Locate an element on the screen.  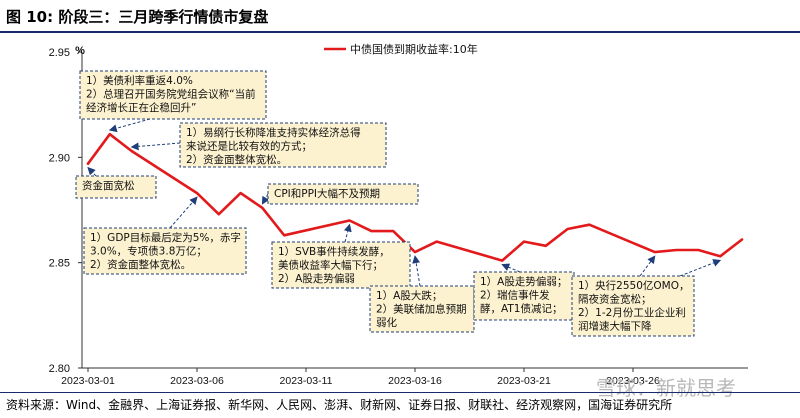
y-tick-label: 2.95 is located at coordinates (59, 53).